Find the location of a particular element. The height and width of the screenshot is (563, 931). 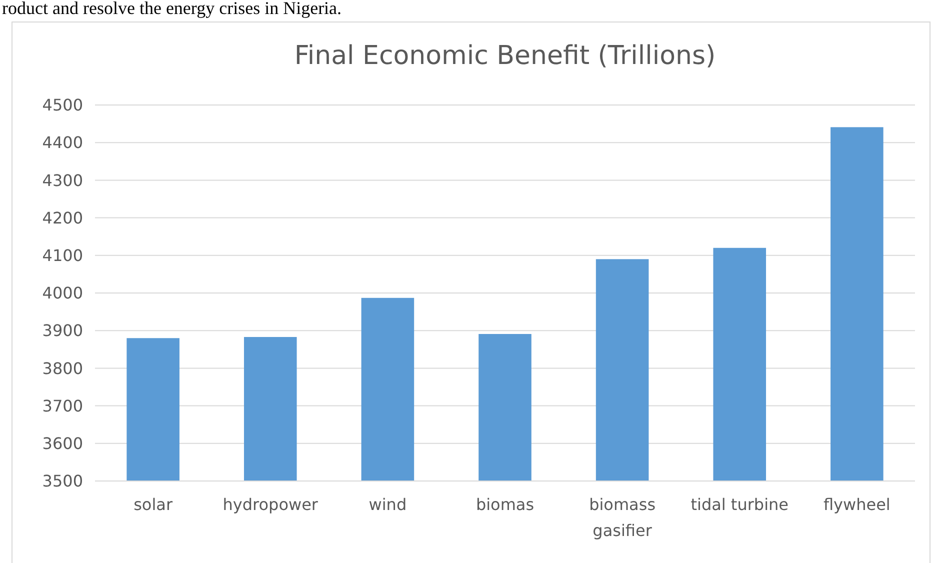

y-tick-label: 4400 is located at coordinates (62, 142).